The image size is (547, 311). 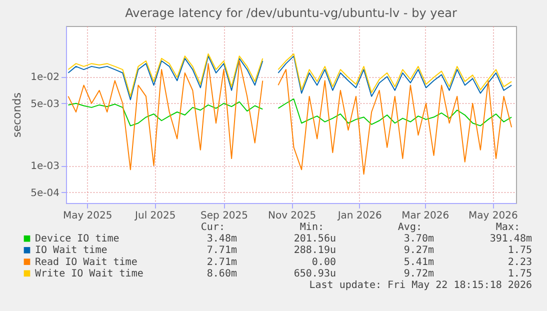 What do you see at coordinates (419, 250) in the screenshot?
I see `text: 9.27m` at bounding box center [419, 250].